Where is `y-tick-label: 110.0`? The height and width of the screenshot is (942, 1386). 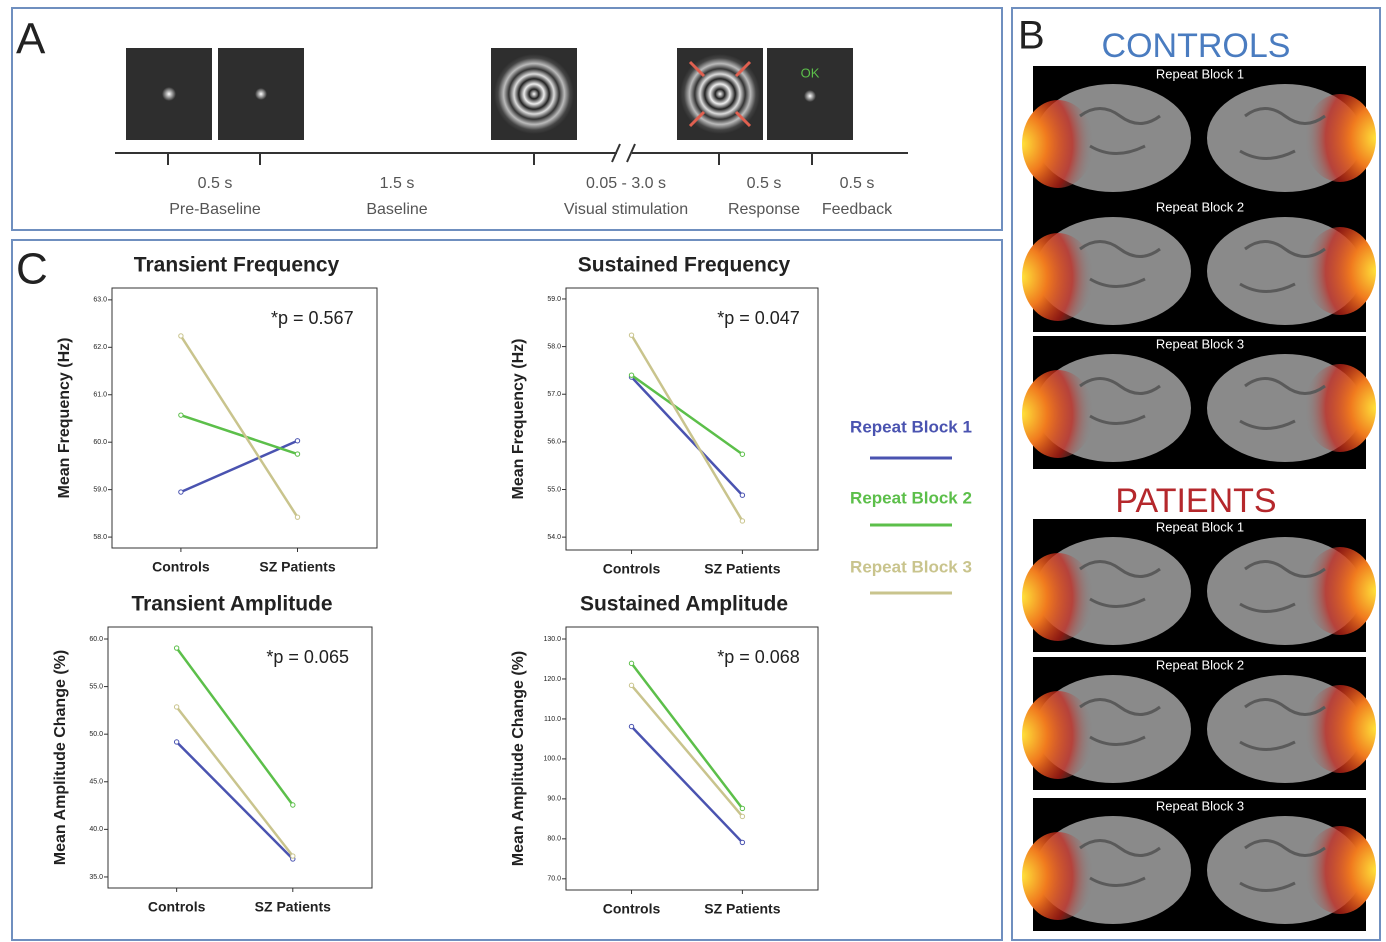
y-tick-label: 110.0 is located at coordinates (552, 719).